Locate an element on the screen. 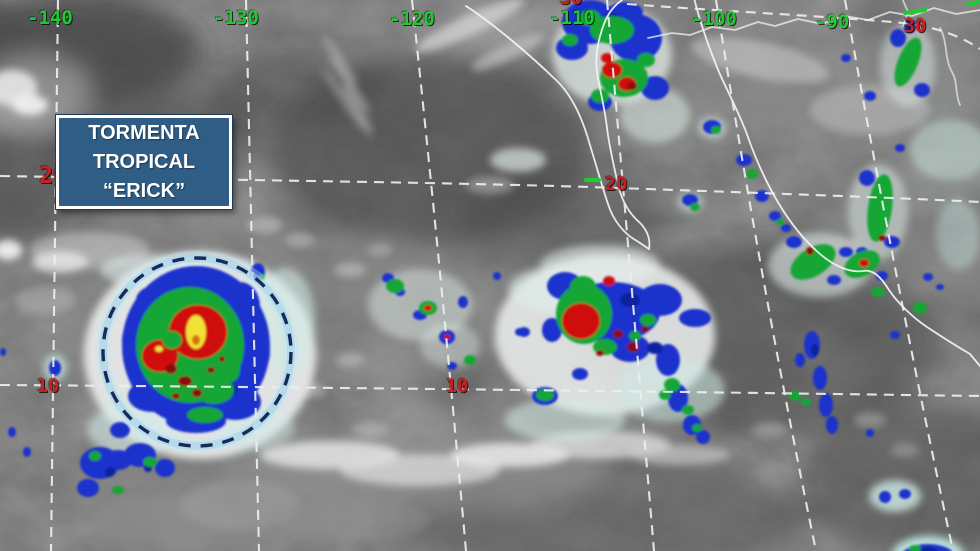 Image resolution: width=980 pixels, height=551 pixels. latitude-label-30n-top-right: 30 is located at coordinates (915, 26).